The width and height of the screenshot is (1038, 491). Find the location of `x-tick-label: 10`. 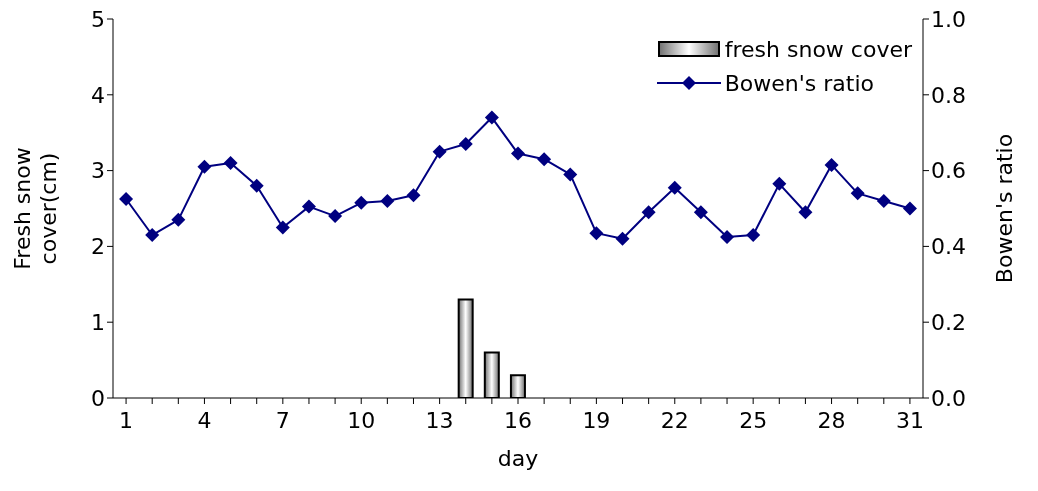

x-tick-label: 10 is located at coordinates (361, 420).